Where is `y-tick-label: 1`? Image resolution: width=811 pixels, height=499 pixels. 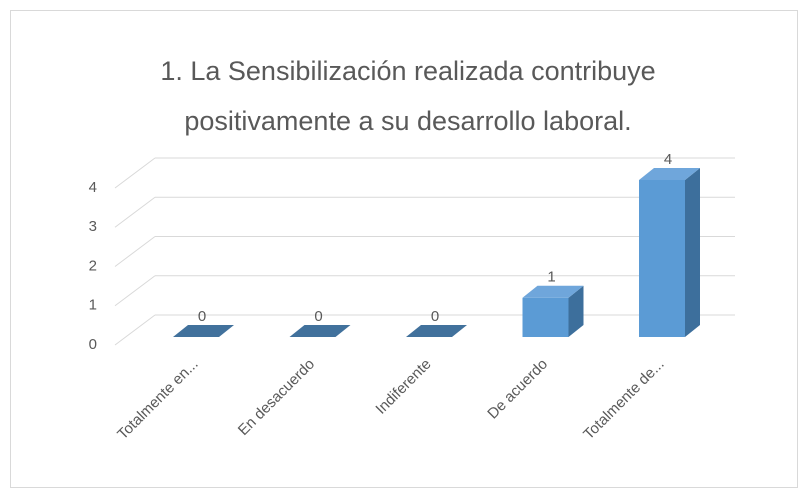 y-tick-label: 1 is located at coordinates (93, 305).